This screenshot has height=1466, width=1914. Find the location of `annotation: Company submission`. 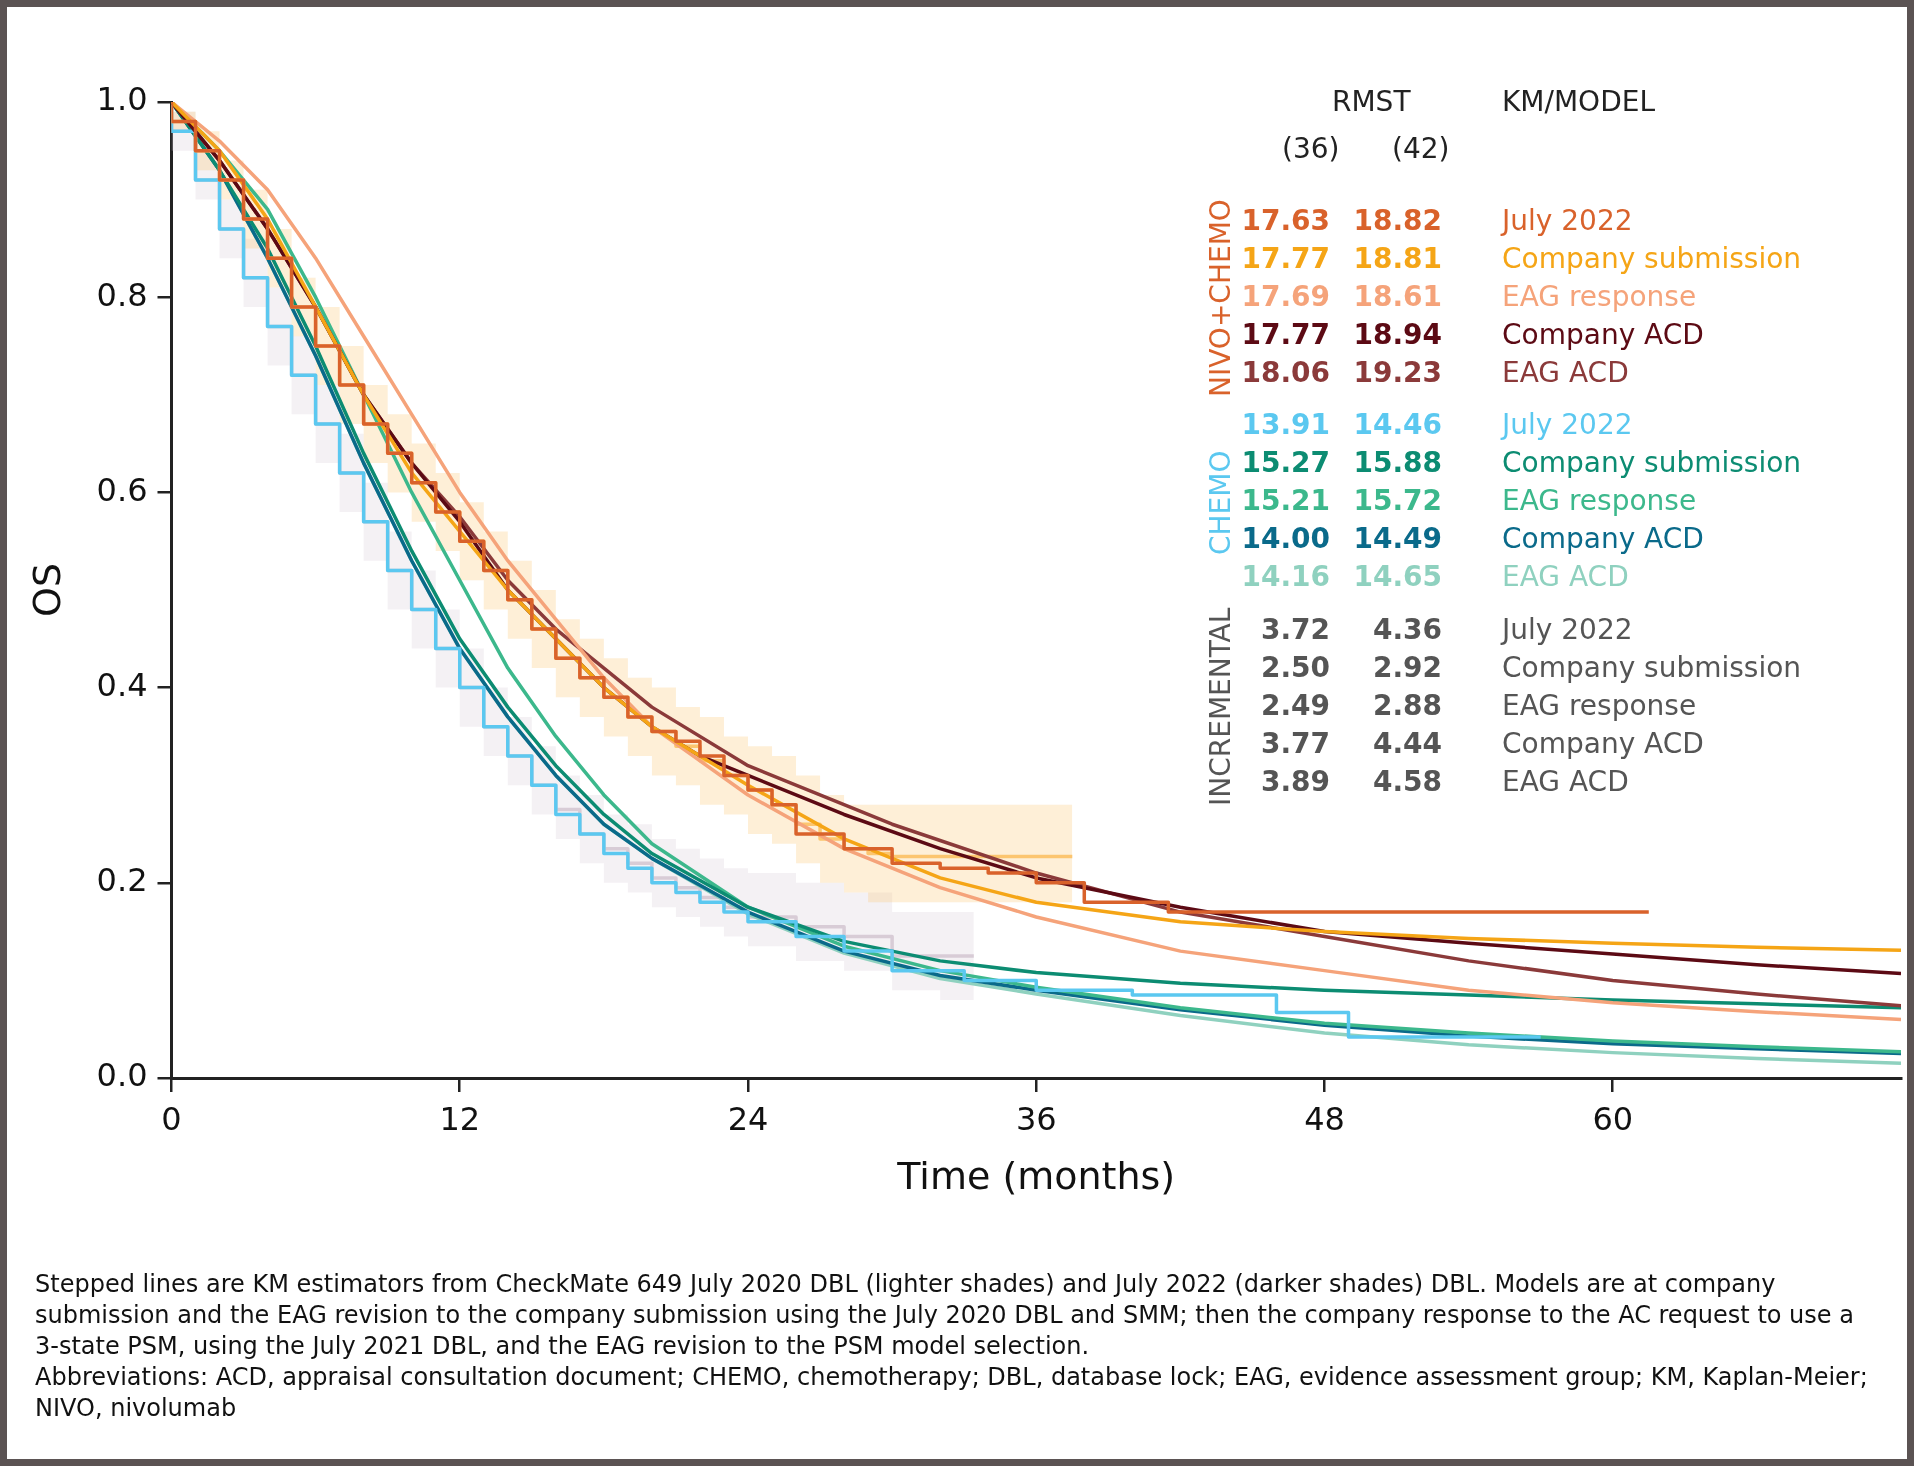

annotation: Company submission is located at coordinates (1652, 667).